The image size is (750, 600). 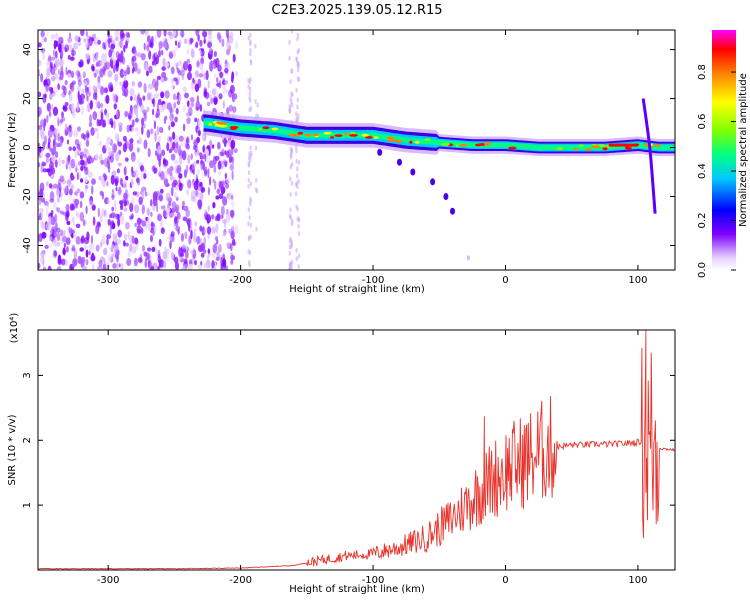 I want to click on spectrogram-ytick-label: 0, so click(x=27, y=147).